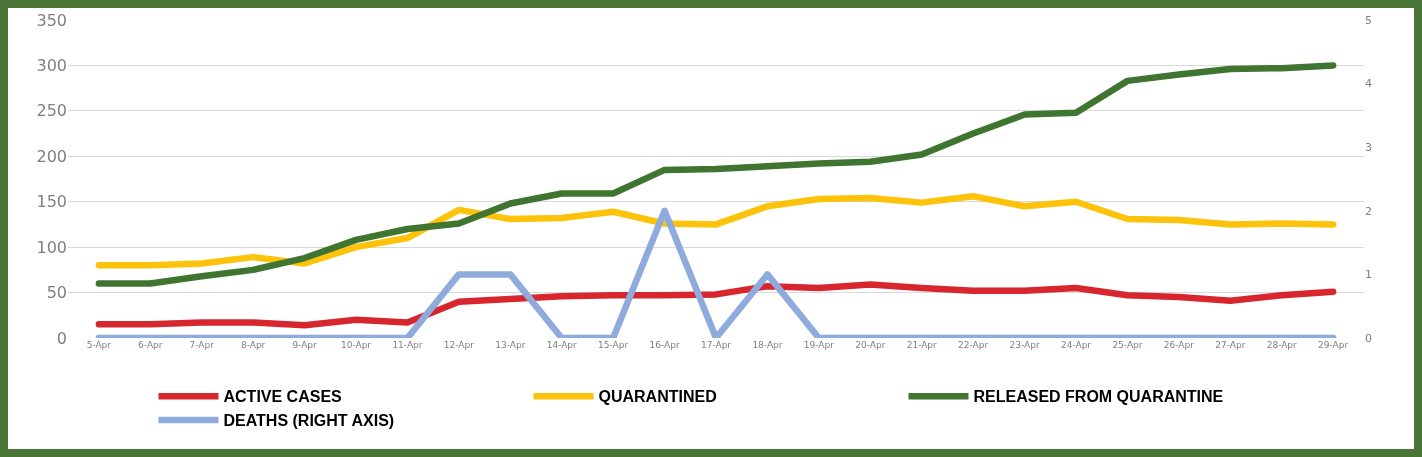 The height and width of the screenshot is (457, 1422). What do you see at coordinates (309, 421) in the screenshot?
I see `legend-label: DEATHS (RIGHT AXIS)` at bounding box center [309, 421].